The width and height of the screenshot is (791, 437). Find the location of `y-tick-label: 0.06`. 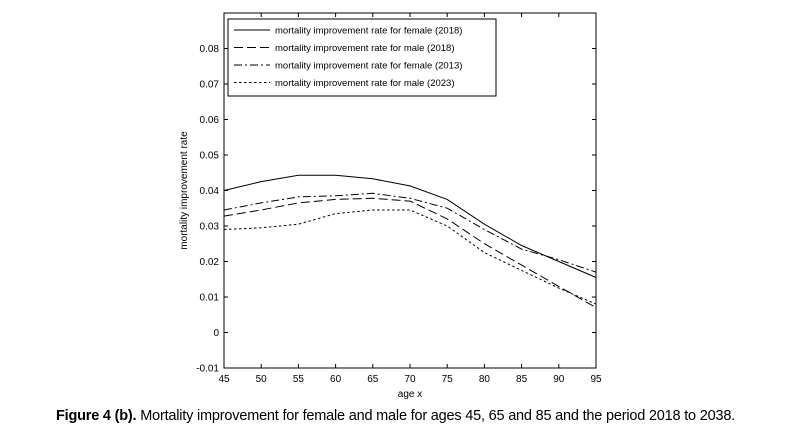

y-tick-label: 0.06 is located at coordinates (210, 120).